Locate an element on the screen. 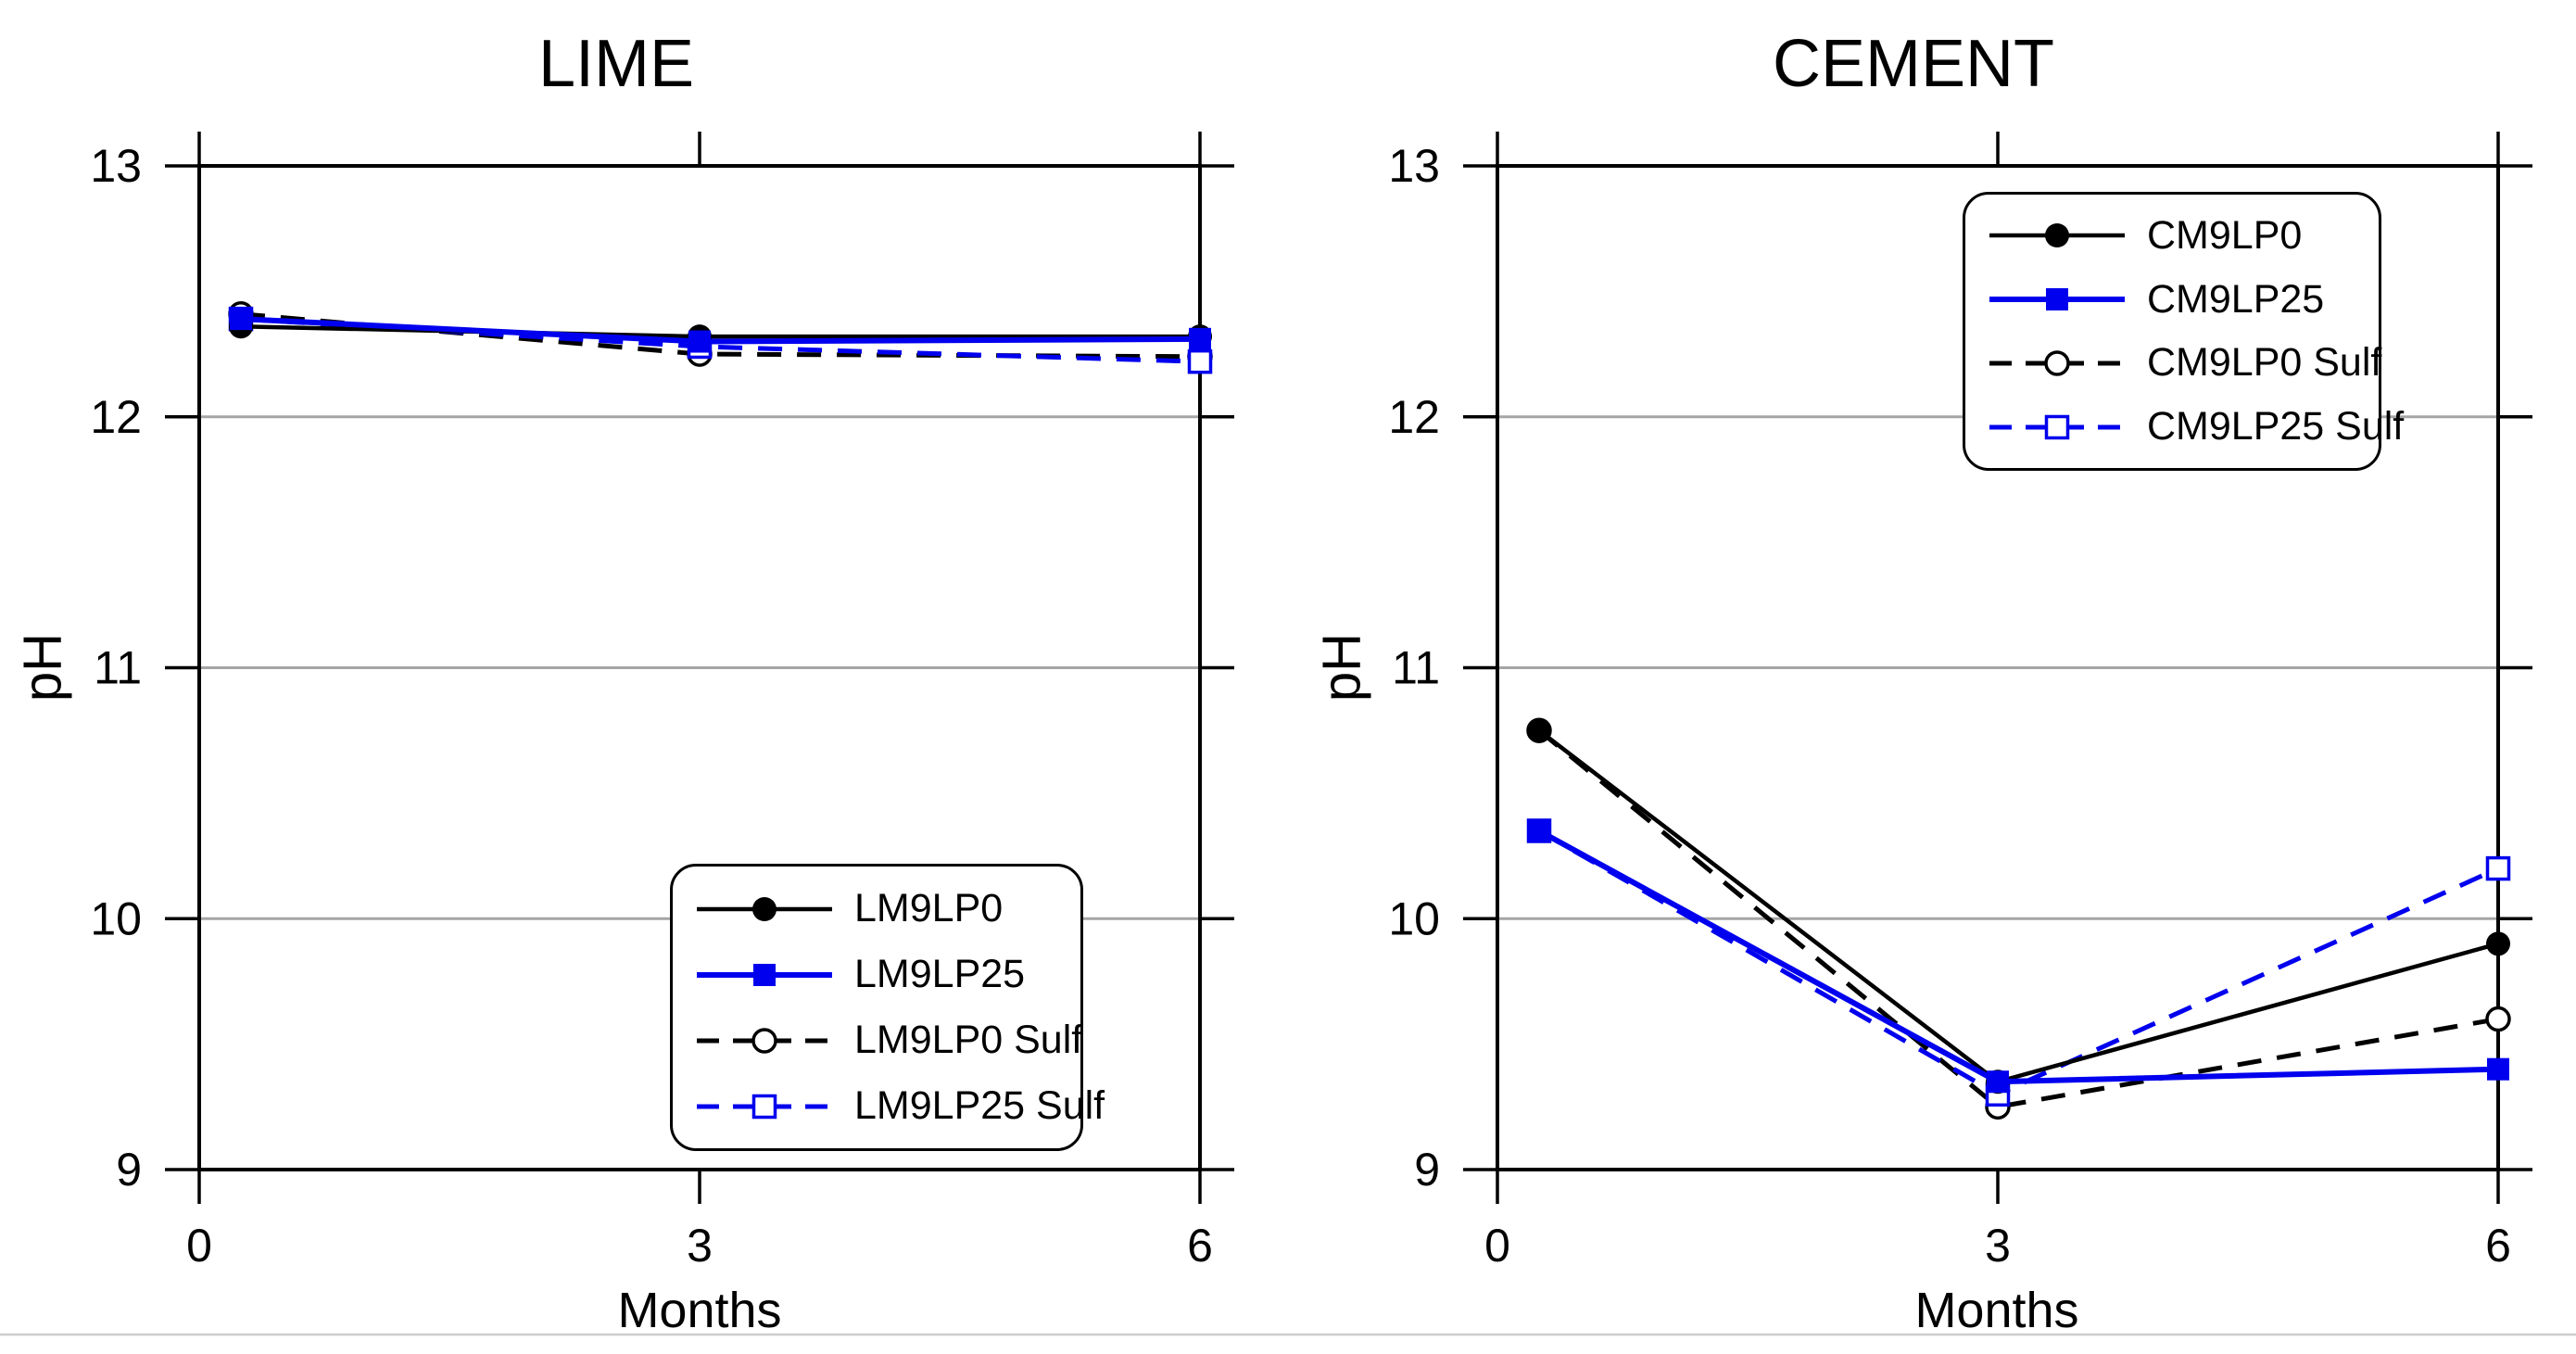 The height and width of the screenshot is (1354, 2576). legend-item: LM9LP0 is located at coordinates (900, 909).